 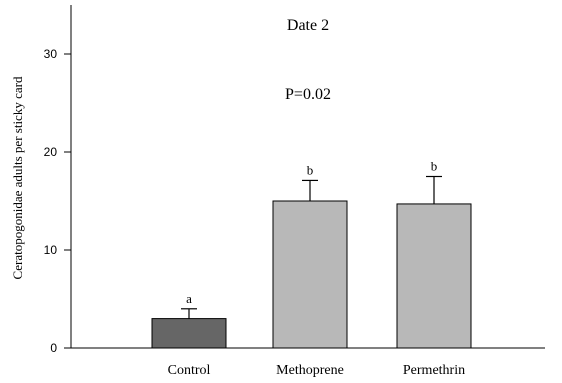 I want to click on y-axis-label: Ceratopogonidae adults per sticky card, so click(x=17, y=177).